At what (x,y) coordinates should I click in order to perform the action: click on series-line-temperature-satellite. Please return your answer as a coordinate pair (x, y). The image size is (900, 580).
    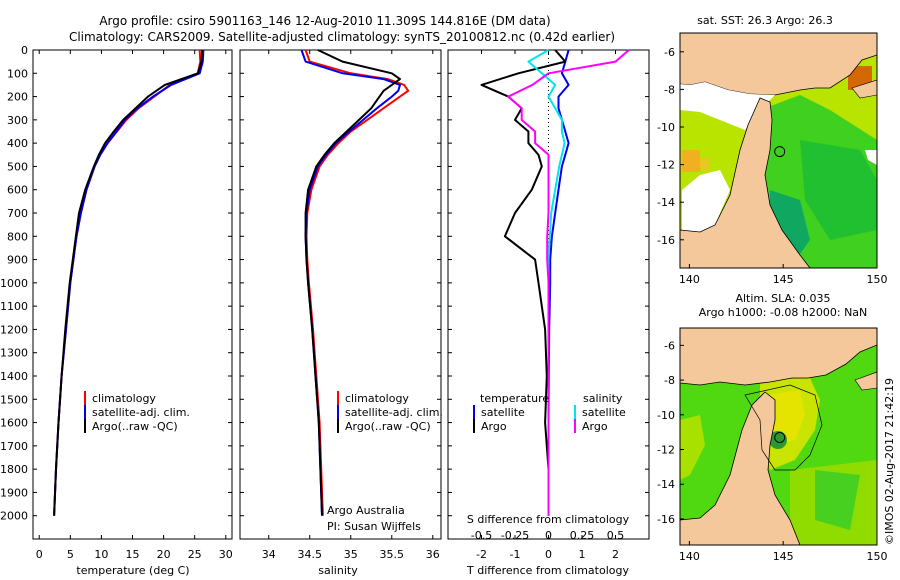
    Looking at the image, I should click on (558, 282).